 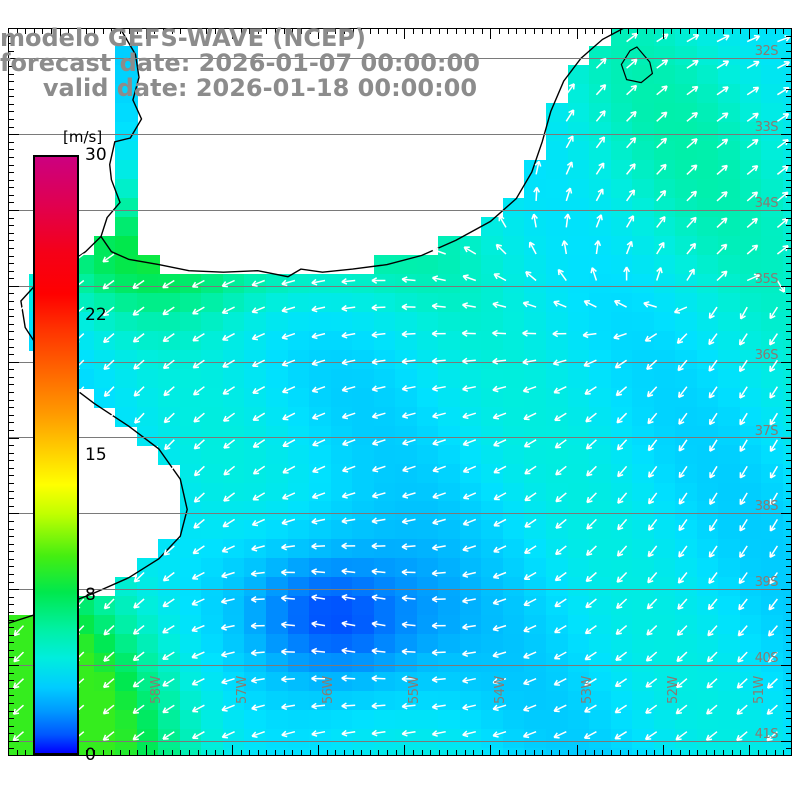 What do you see at coordinates (766, 203) in the screenshot?
I see `lat-label: 34S` at bounding box center [766, 203].